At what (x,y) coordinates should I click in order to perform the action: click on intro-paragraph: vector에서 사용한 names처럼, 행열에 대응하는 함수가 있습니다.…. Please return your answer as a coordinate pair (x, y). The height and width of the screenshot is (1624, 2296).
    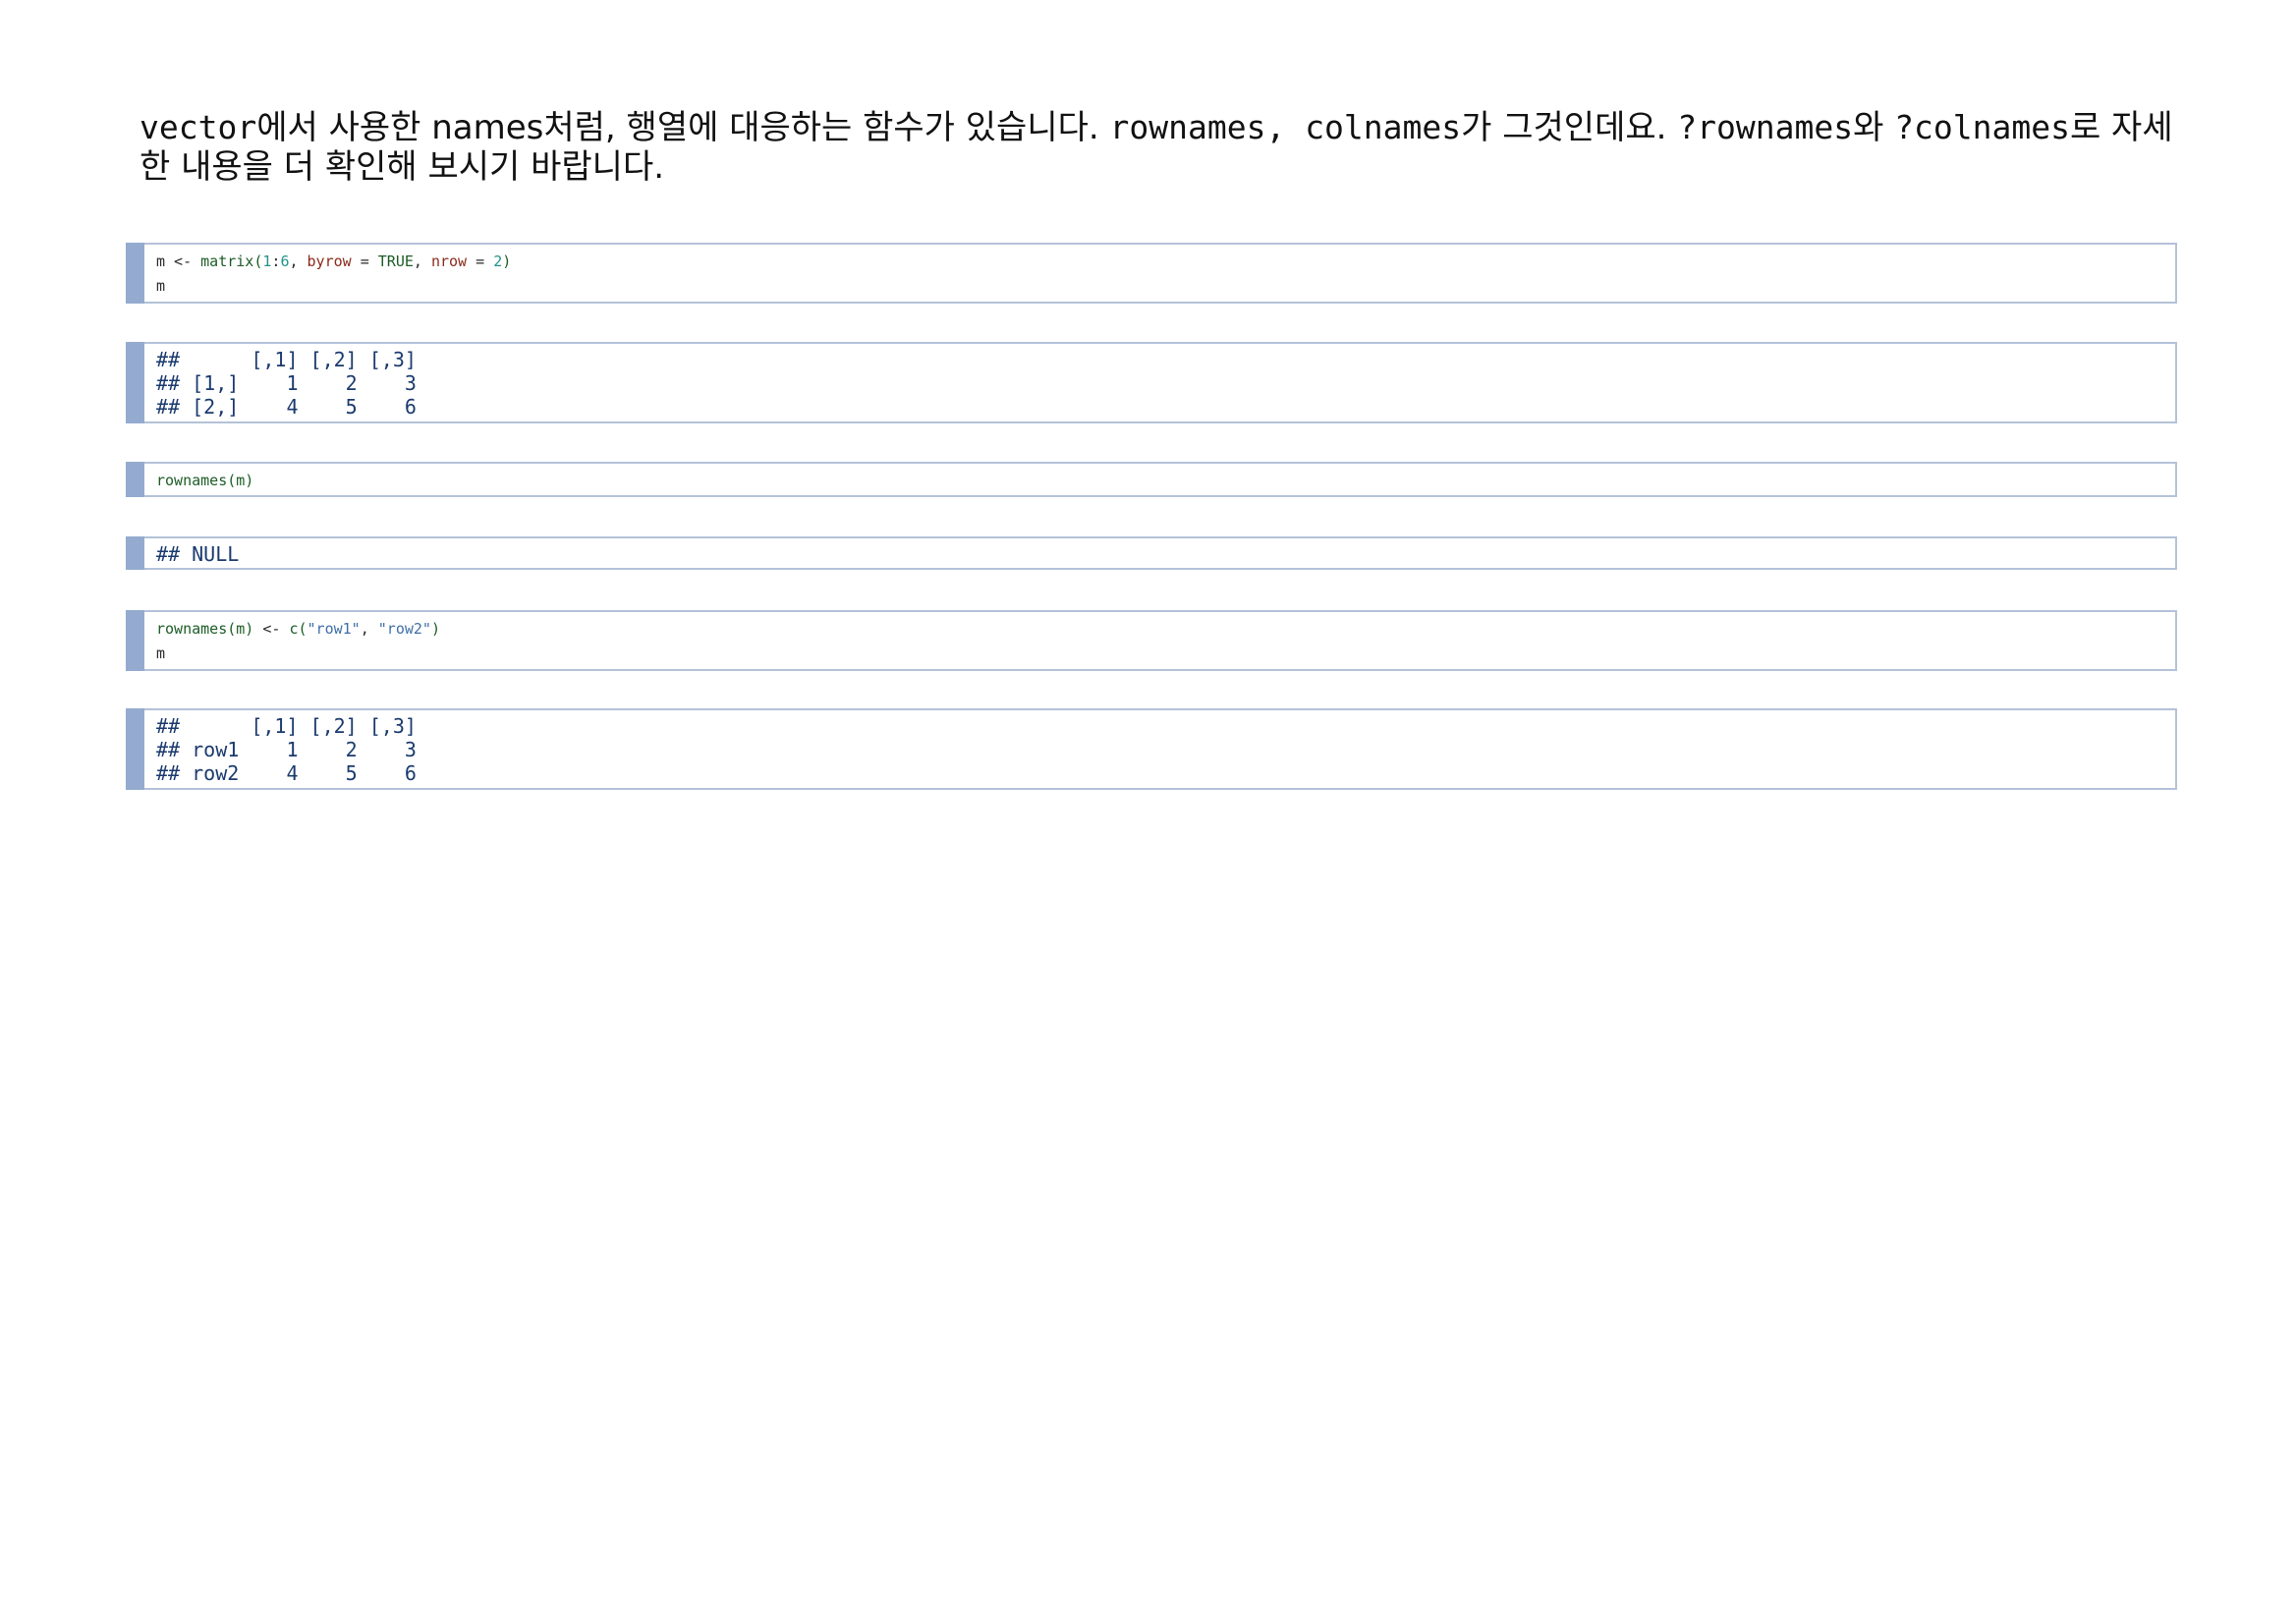
    Looking at the image, I should click on (1161, 147).